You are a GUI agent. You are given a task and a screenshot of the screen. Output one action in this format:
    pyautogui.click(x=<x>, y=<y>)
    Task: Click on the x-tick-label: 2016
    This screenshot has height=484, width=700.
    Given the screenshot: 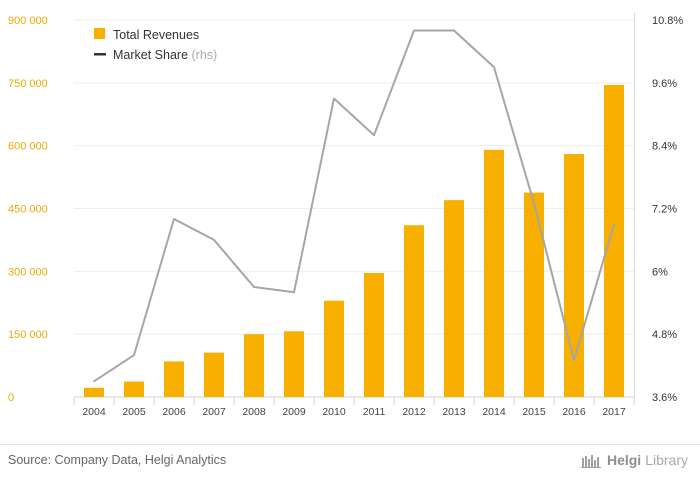 What is the action you would take?
    pyautogui.click(x=574, y=412)
    